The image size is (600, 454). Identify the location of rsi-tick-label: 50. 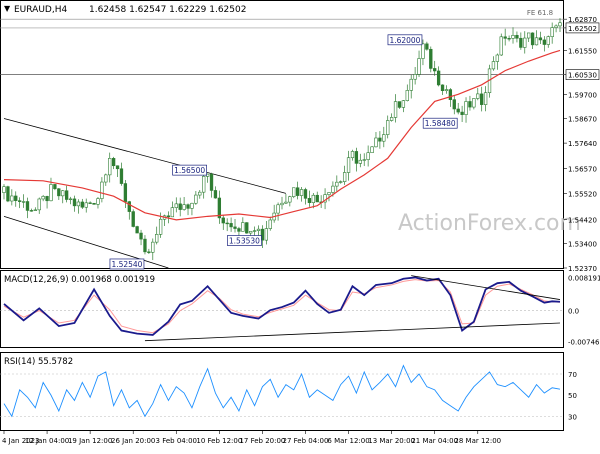
(572, 396).